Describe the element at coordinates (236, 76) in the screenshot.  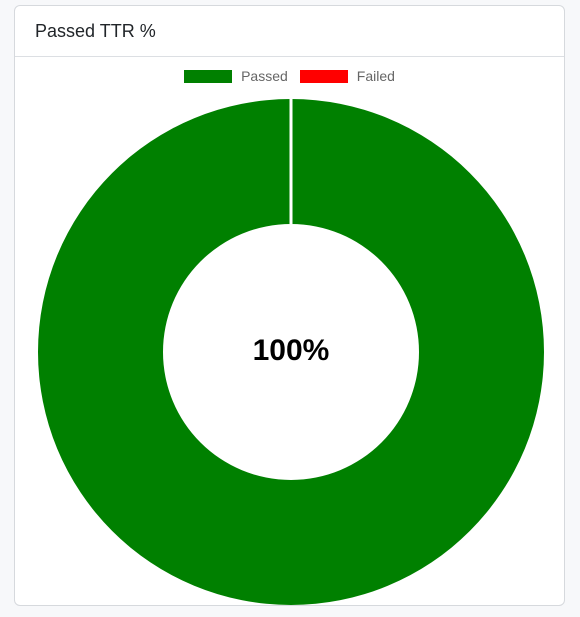
I see `legend-item-passed: Passed` at that location.